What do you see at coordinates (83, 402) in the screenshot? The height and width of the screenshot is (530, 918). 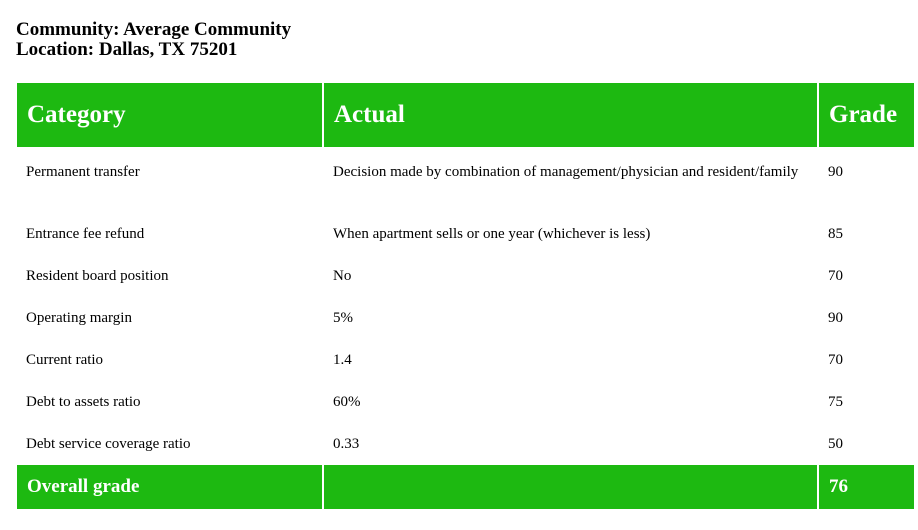 I see `category-cell: Debt to assets ratio` at bounding box center [83, 402].